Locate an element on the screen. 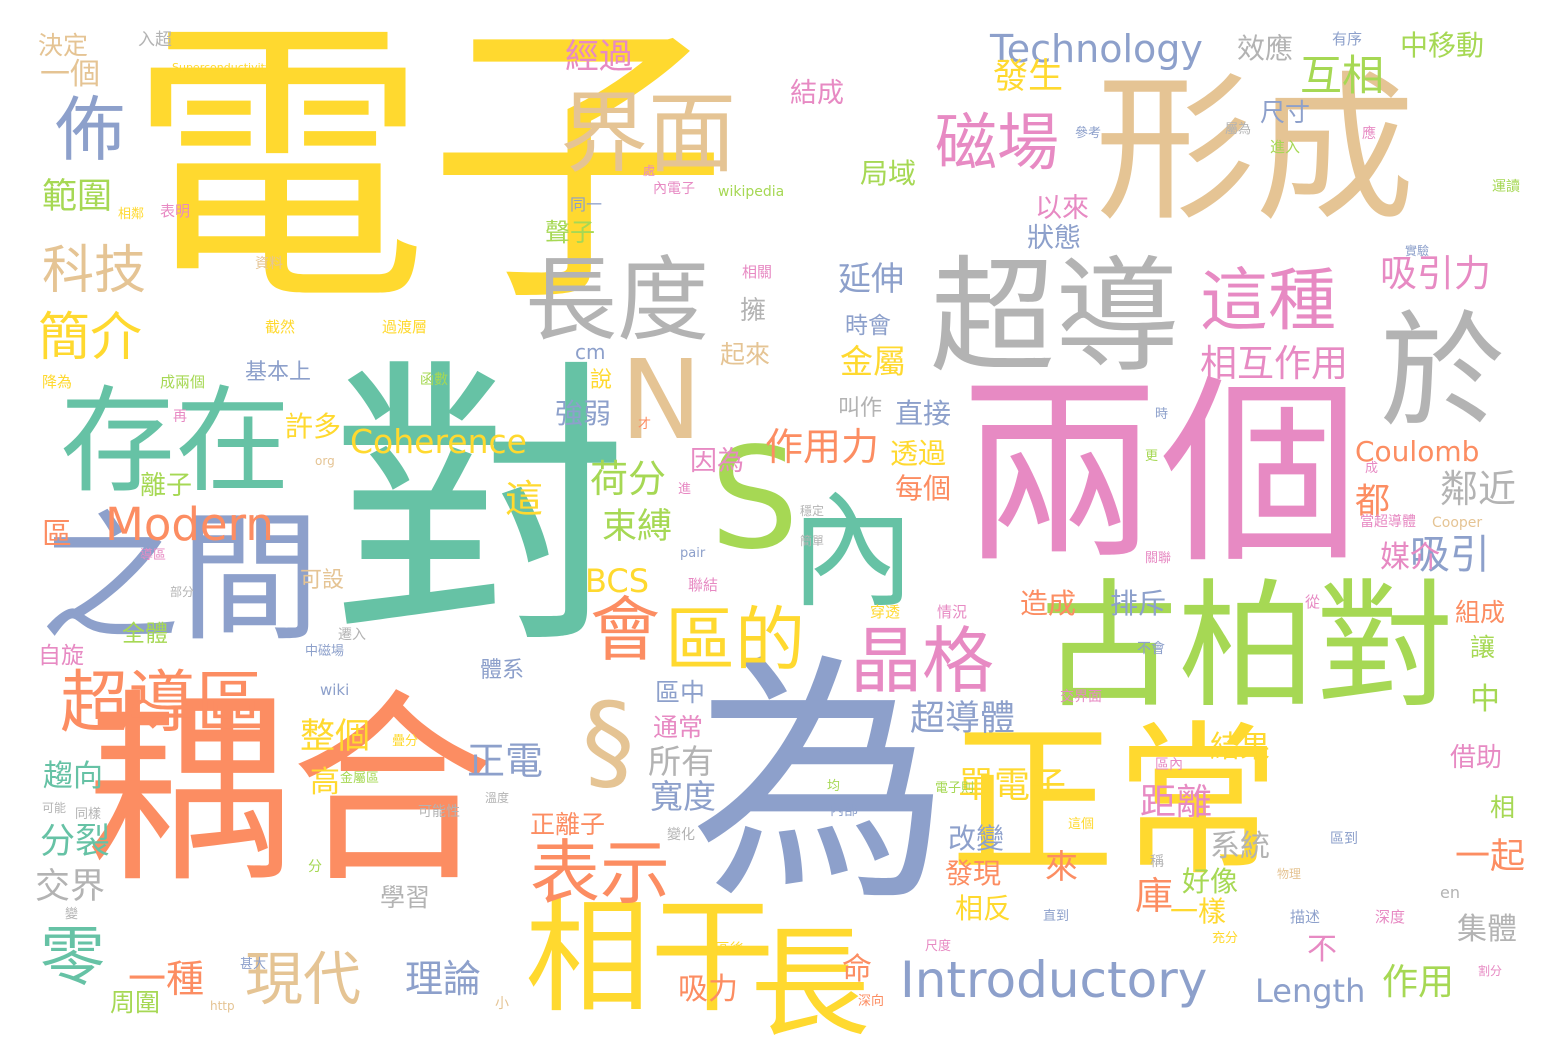  cloud-word: 對 is located at coordinates (480, 509).